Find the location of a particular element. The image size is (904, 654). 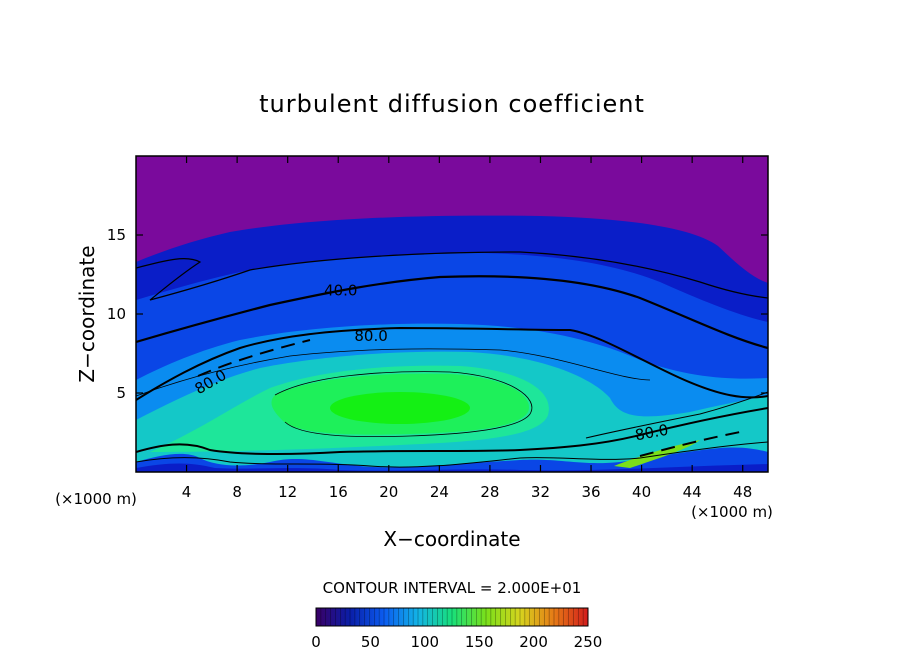

colorbar-stripes is located at coordinates (452, 617).